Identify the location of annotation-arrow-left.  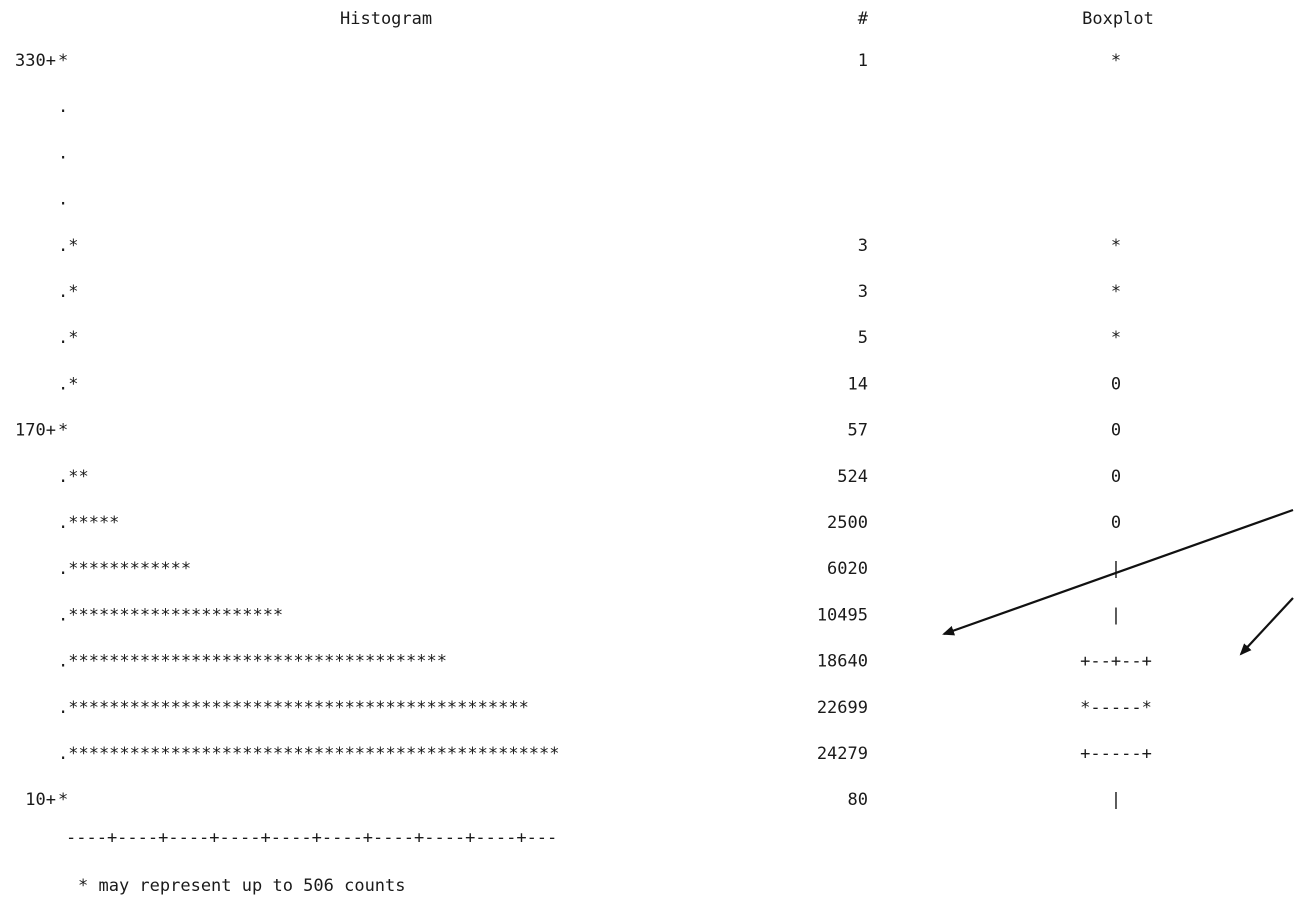
(1118, 572).